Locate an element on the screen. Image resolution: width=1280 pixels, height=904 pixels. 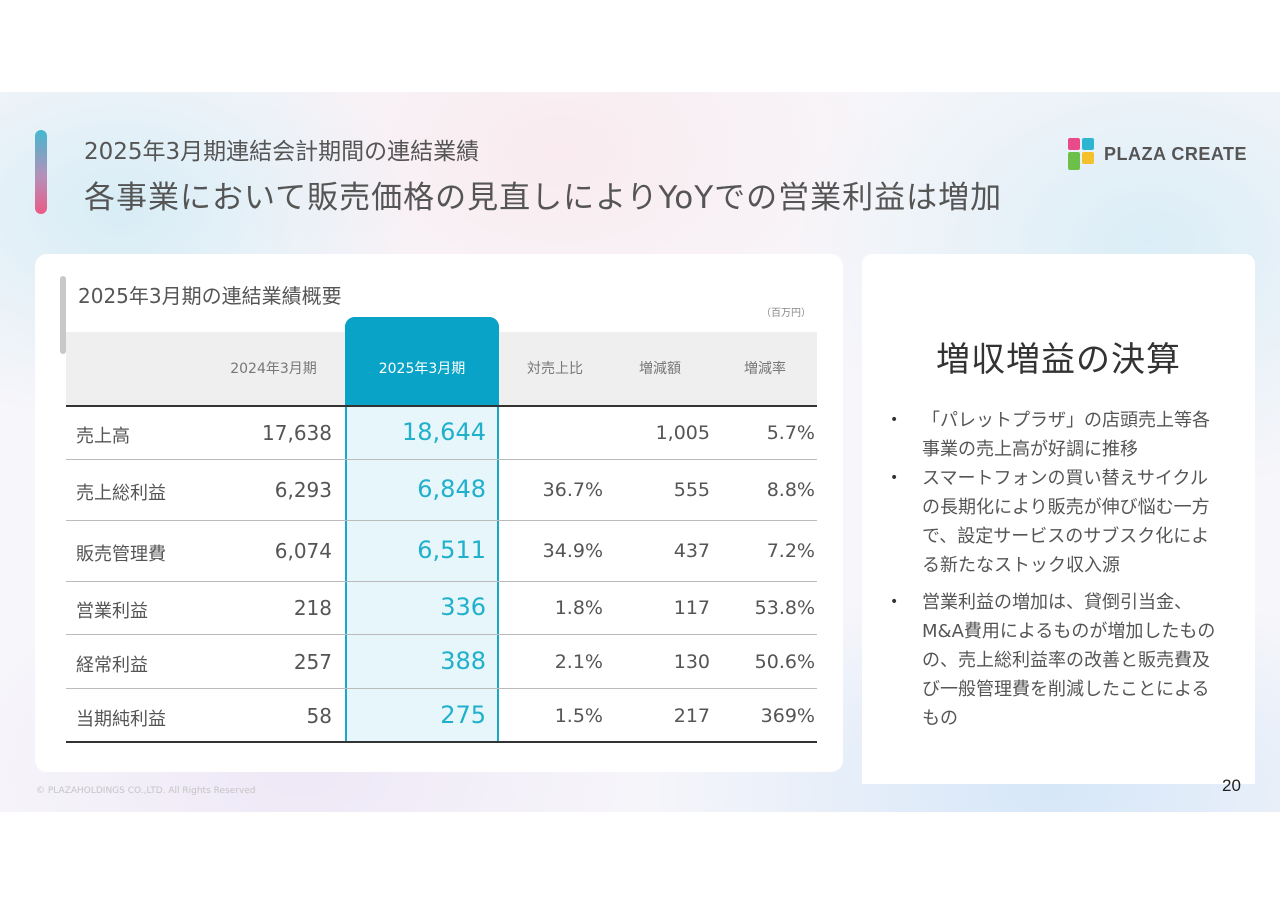
slide-title: 各事業において販売価格の見直しによりYoYでの営業利益は増加 is located at coordinates (543, 198).